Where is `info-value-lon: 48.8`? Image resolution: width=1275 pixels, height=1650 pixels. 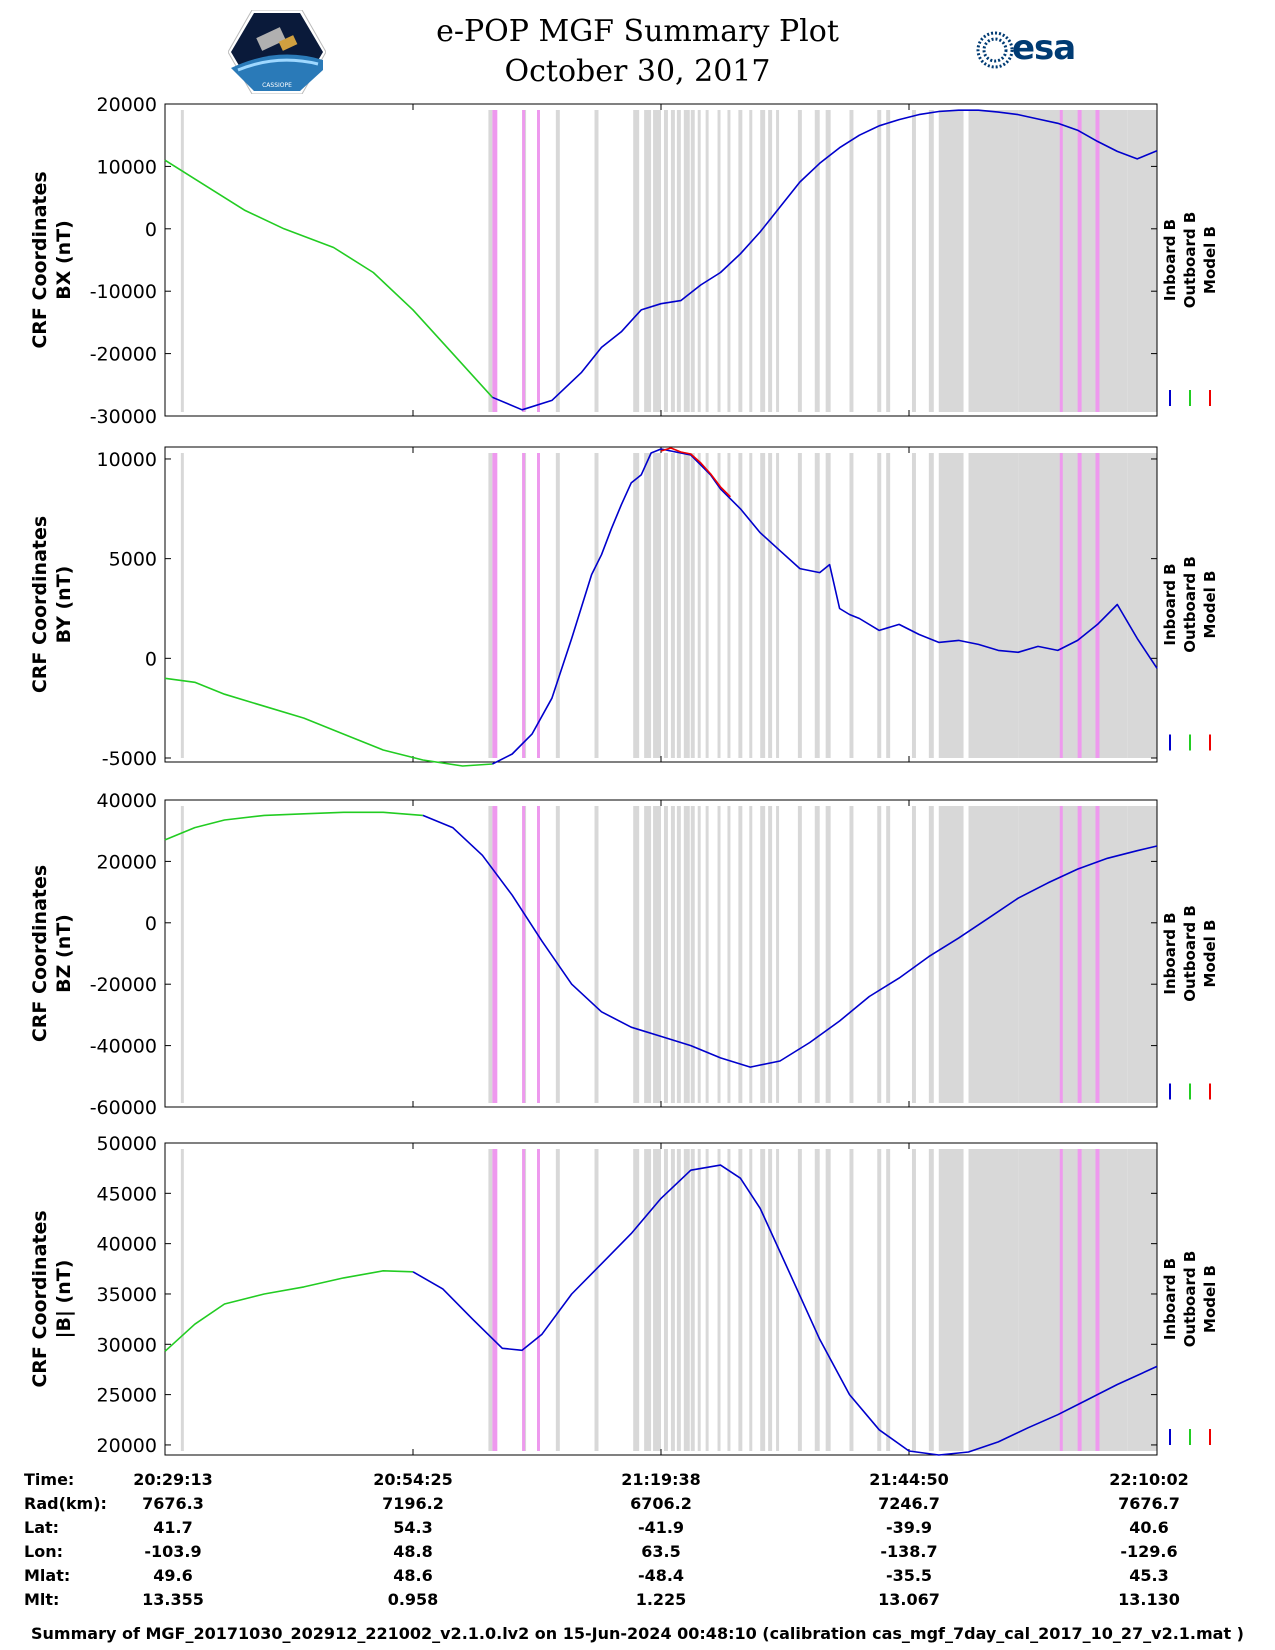
info-value-lon: 48.8 is located at coordinates (413, 1551).